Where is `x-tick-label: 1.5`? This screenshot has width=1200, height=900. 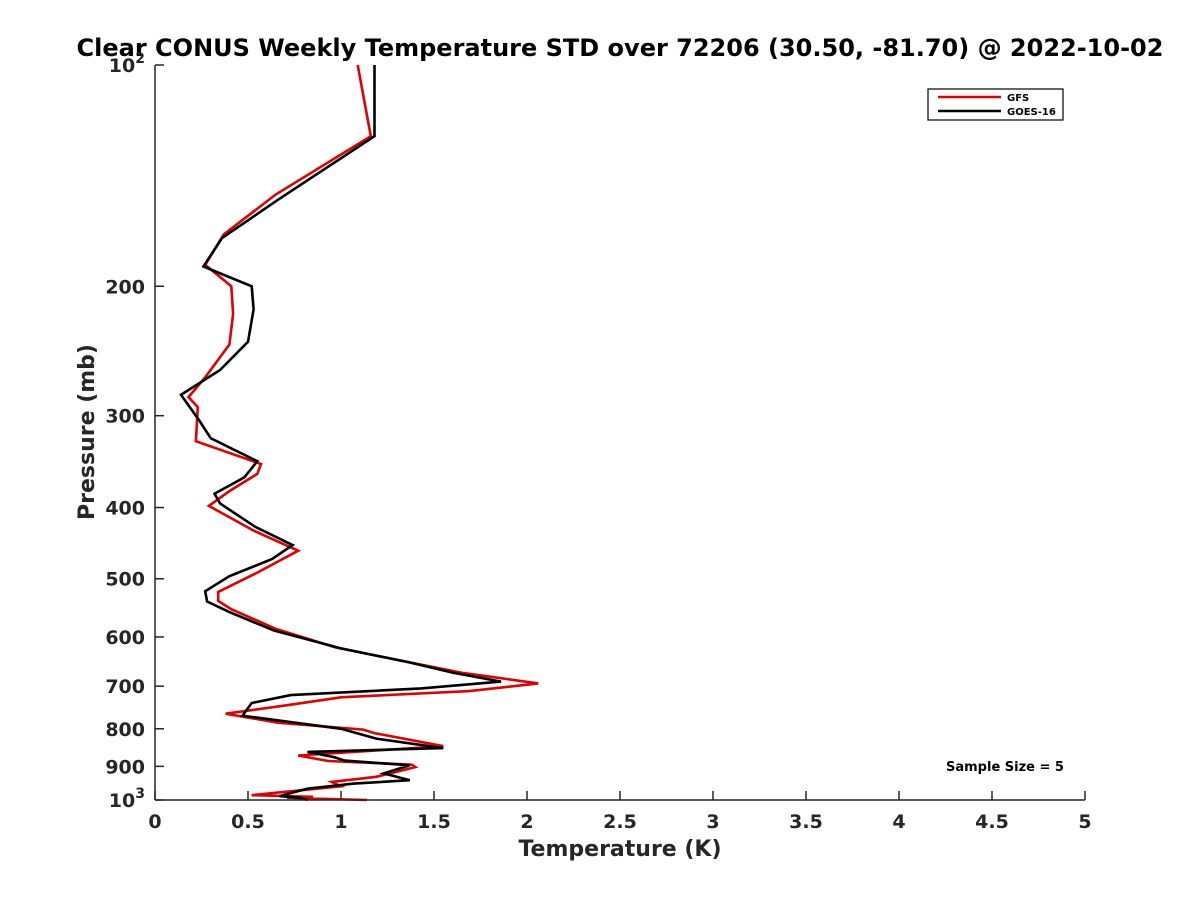
x-tick-label: 1.5 is located at coordinates (434, 822).